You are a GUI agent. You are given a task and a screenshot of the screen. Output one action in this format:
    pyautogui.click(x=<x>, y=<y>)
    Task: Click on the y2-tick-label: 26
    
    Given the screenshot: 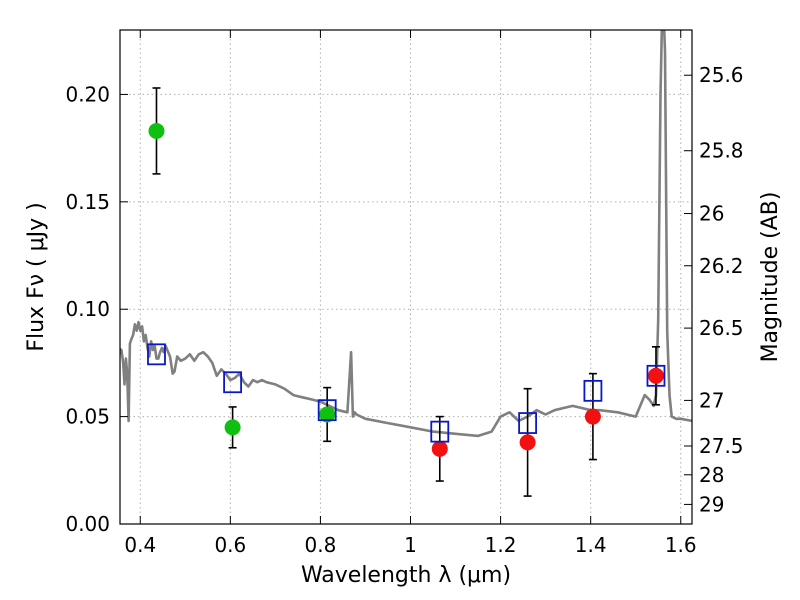 What is the action you would take?
    pyautogui.click(x=711, y=214)
    